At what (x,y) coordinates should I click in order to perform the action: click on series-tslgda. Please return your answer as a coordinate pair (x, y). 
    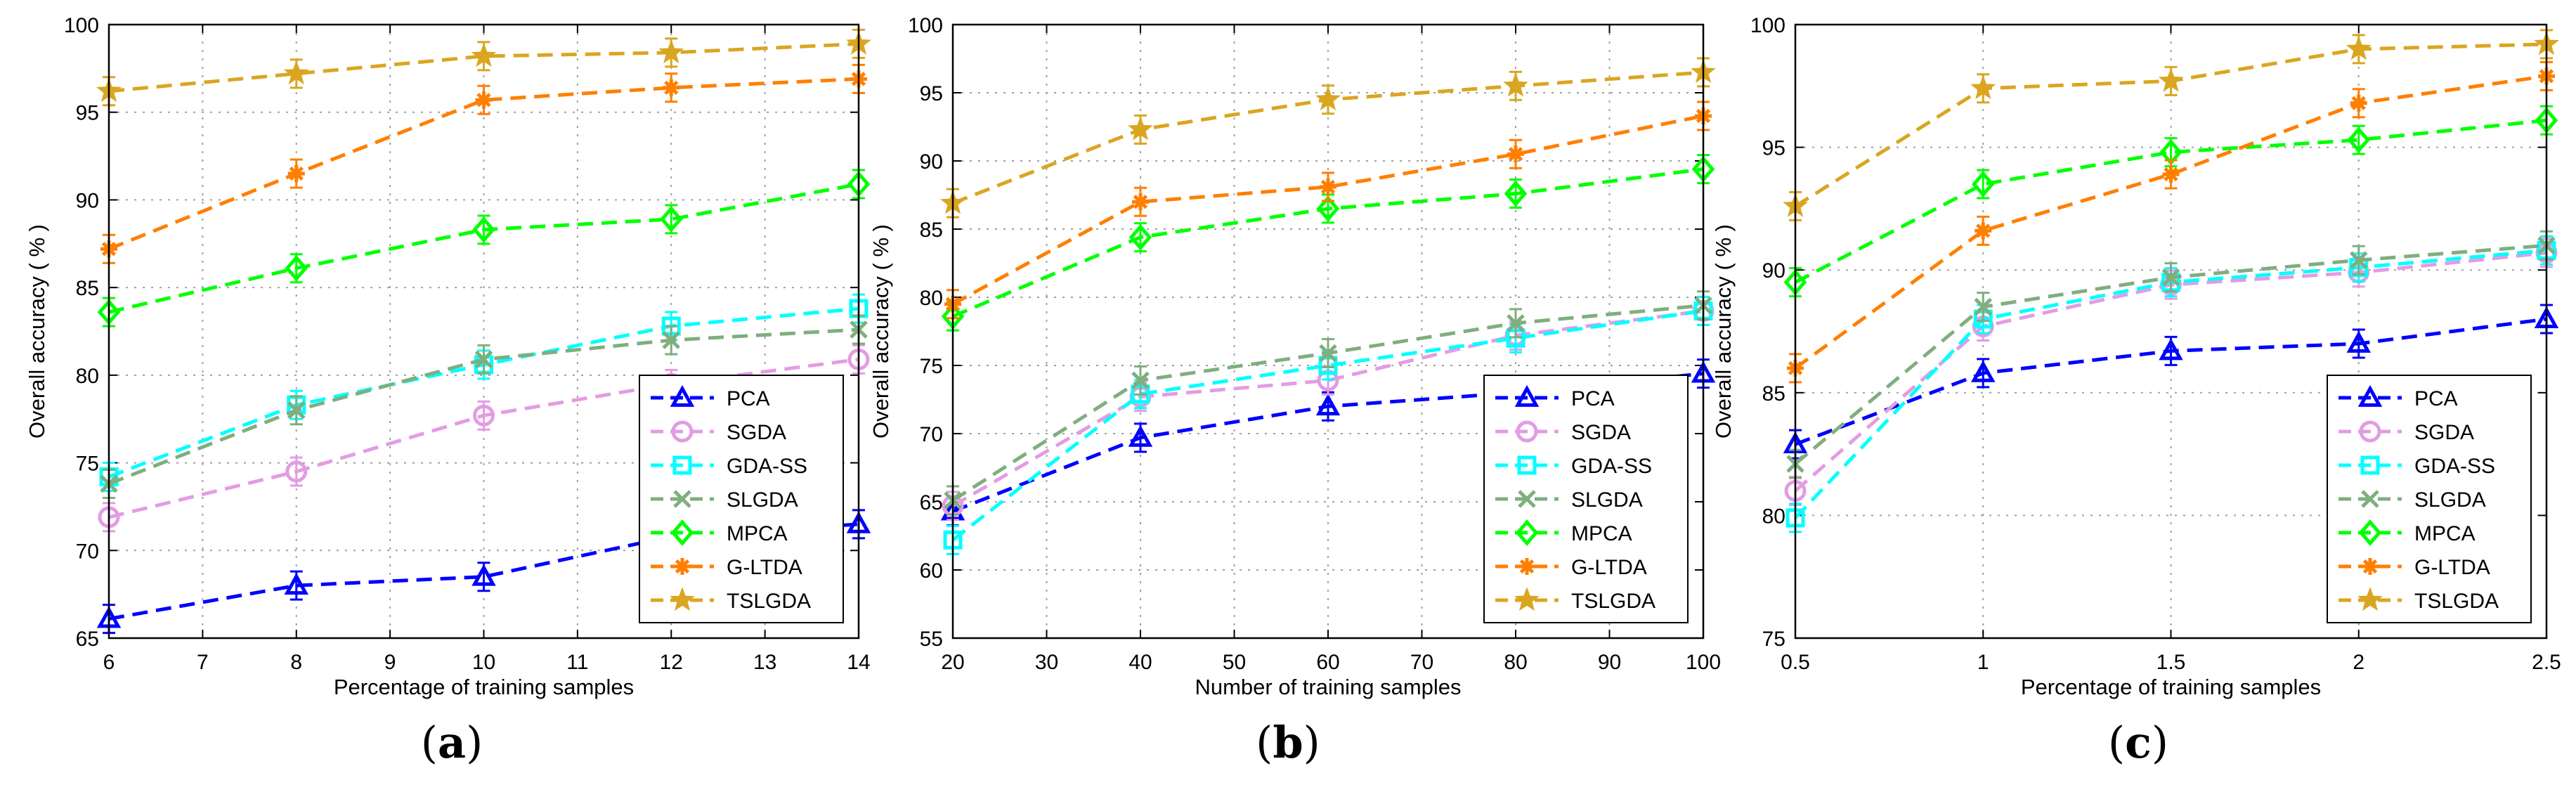
    Looking at the image, I should click on (1328, 138).